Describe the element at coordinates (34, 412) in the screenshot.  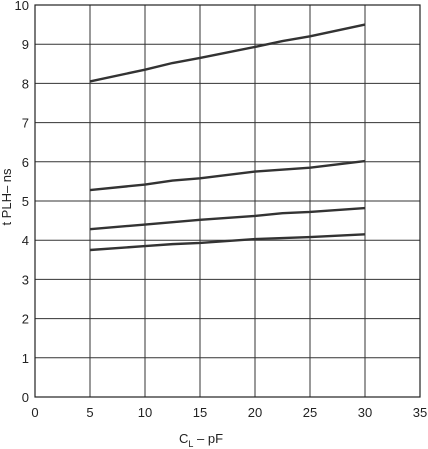
I see `x-tick-label: 0` at that location.